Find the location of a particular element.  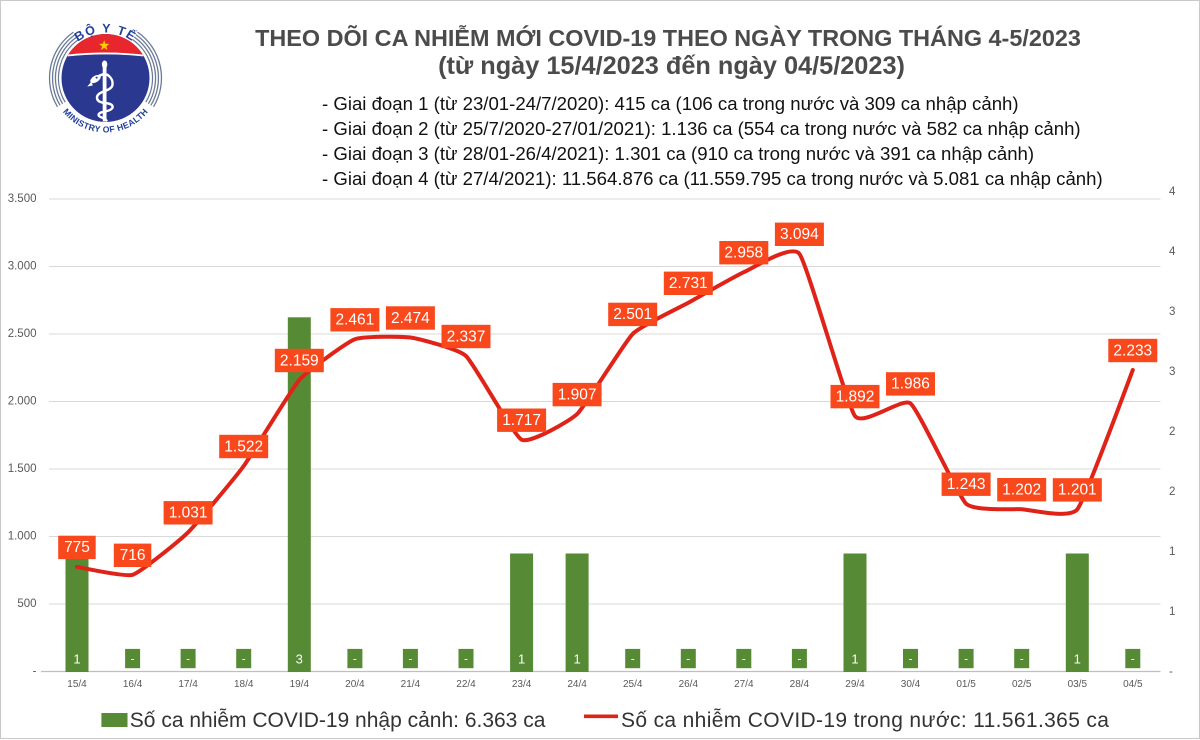

svg-text: 1.986 is located at coordinates (910, 384).